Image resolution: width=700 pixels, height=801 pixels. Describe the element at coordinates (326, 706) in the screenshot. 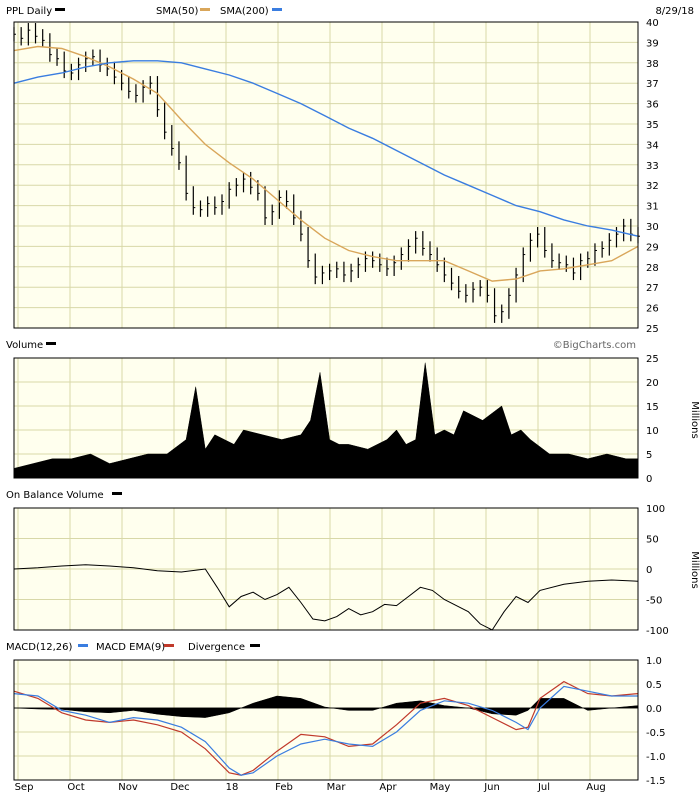

I see `divergence-area` at that location.